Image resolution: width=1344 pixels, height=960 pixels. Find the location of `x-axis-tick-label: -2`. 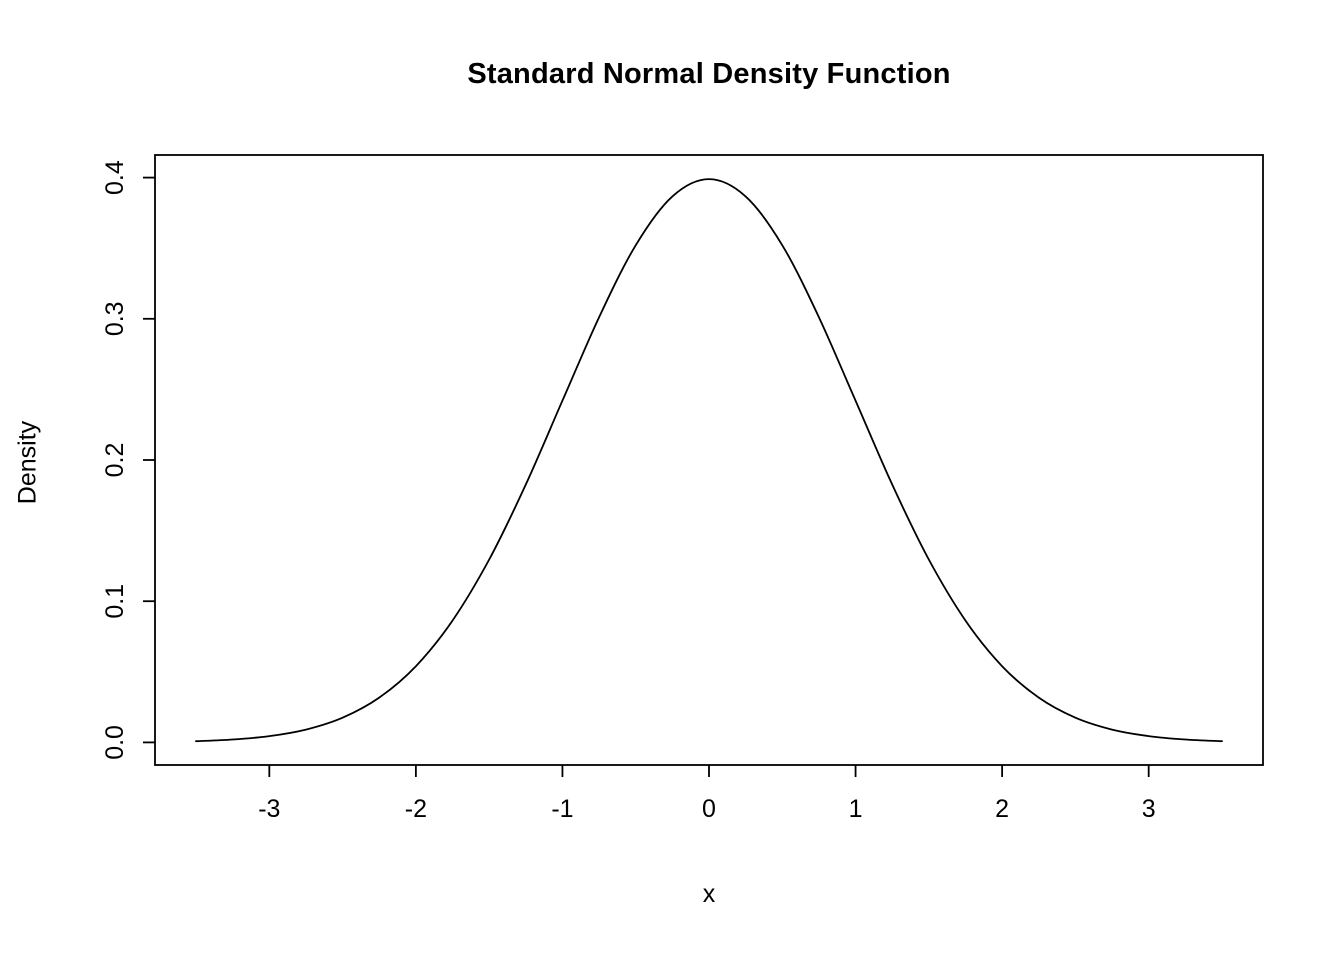

x-axis-tick-label: -2 is located at coordinates (416, 809).